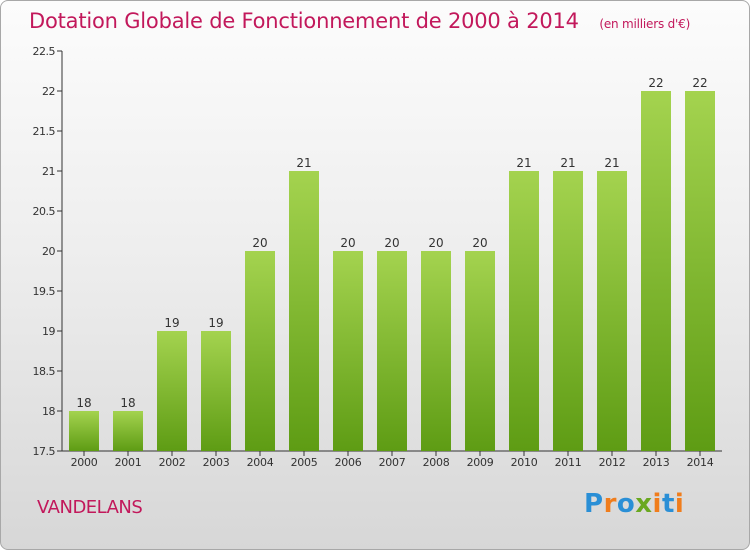  What do you see at coordinates (44, 211) in the screenshot?
I see `y-tick-label: 20.5` at bounding box center [44, 211].